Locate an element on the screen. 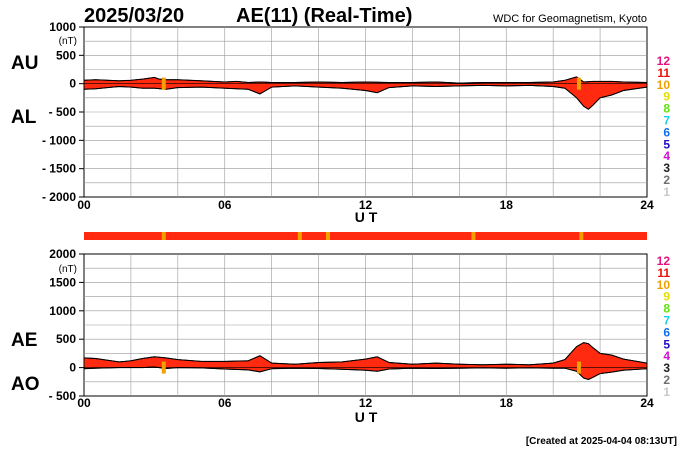  series-line-ae is located at coordinates (365, 354).